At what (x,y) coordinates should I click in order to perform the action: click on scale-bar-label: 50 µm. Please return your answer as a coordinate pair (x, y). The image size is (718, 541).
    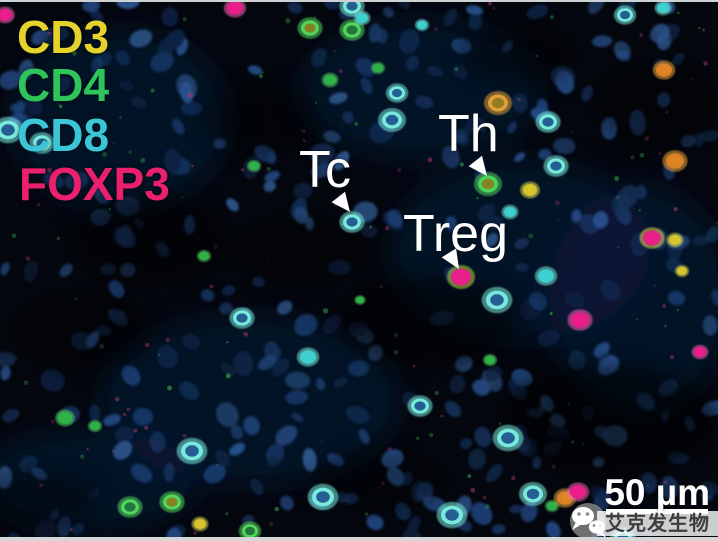
    Looking at the image, I should click on (657, 492).